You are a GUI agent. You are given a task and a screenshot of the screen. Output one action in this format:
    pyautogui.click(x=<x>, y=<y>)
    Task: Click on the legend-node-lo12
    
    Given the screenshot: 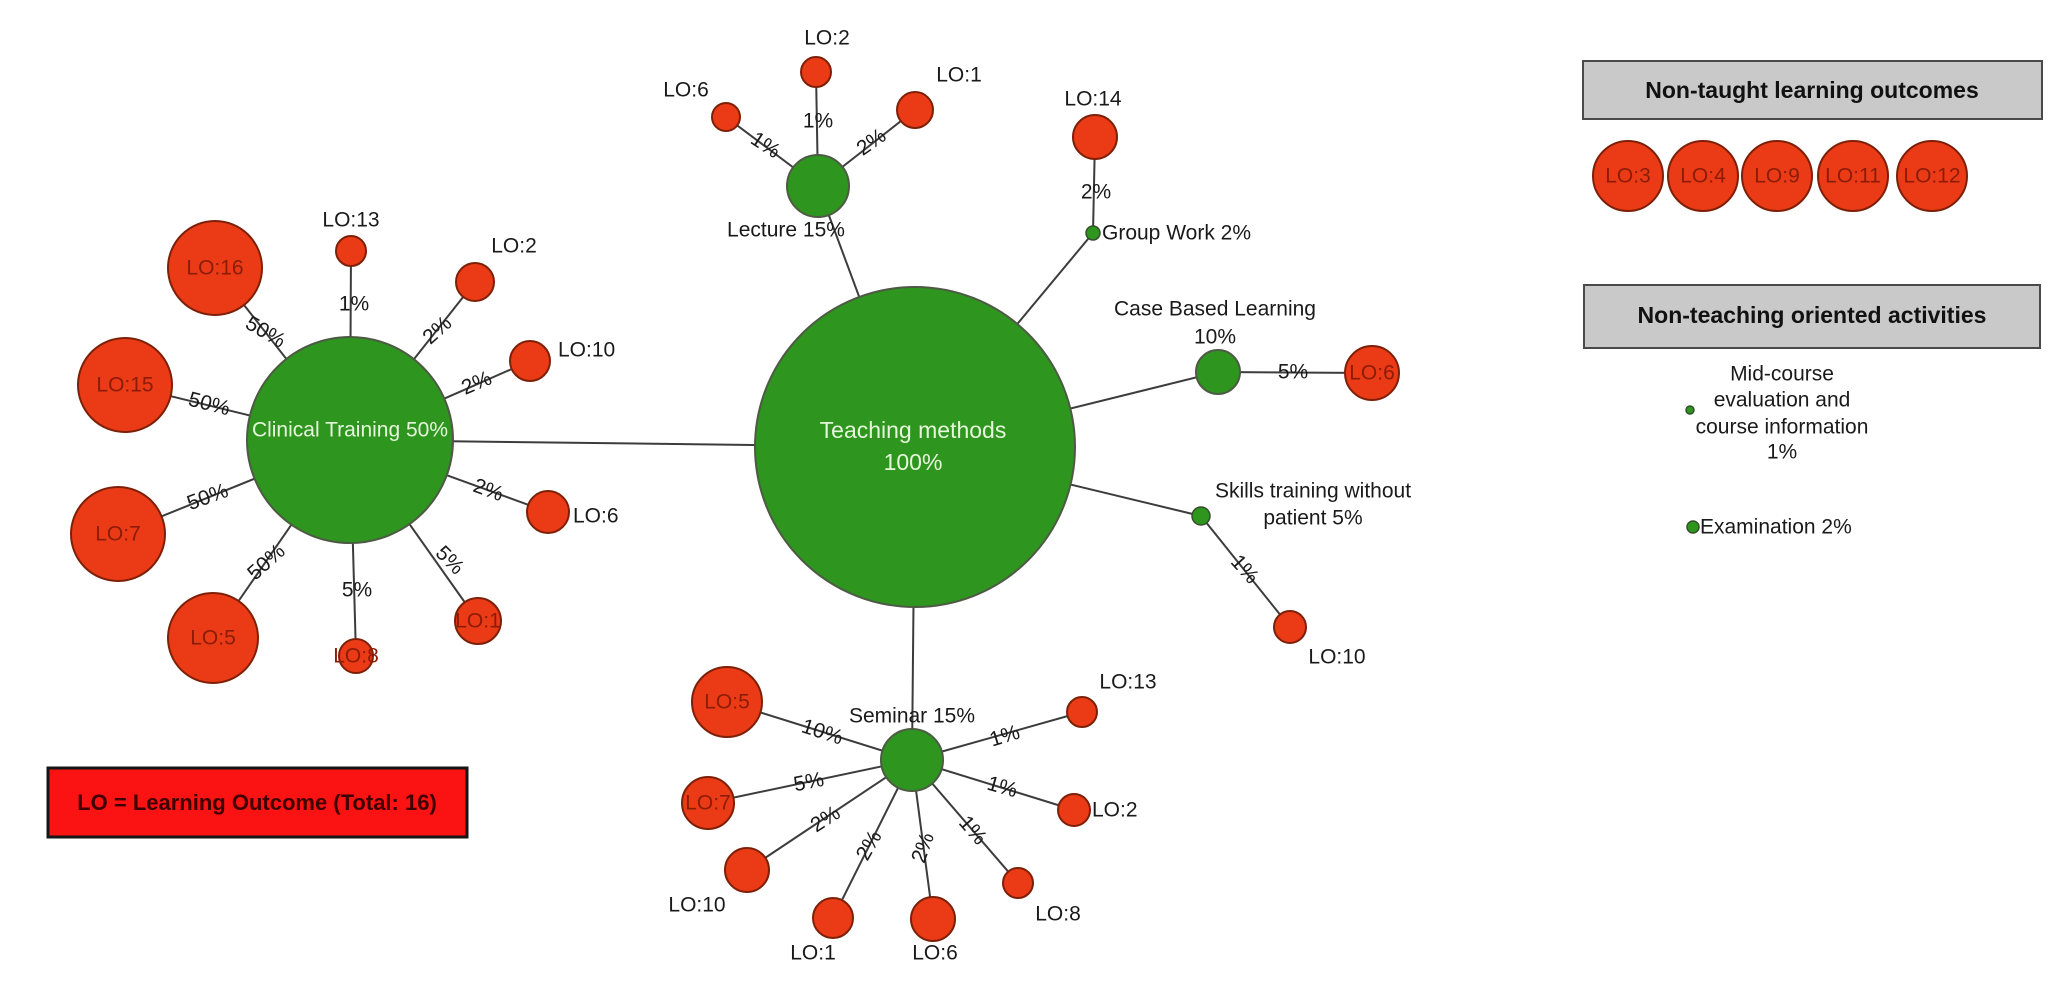 What is the action you would take?
    pyautogui.click(x=1932, y=176)
    